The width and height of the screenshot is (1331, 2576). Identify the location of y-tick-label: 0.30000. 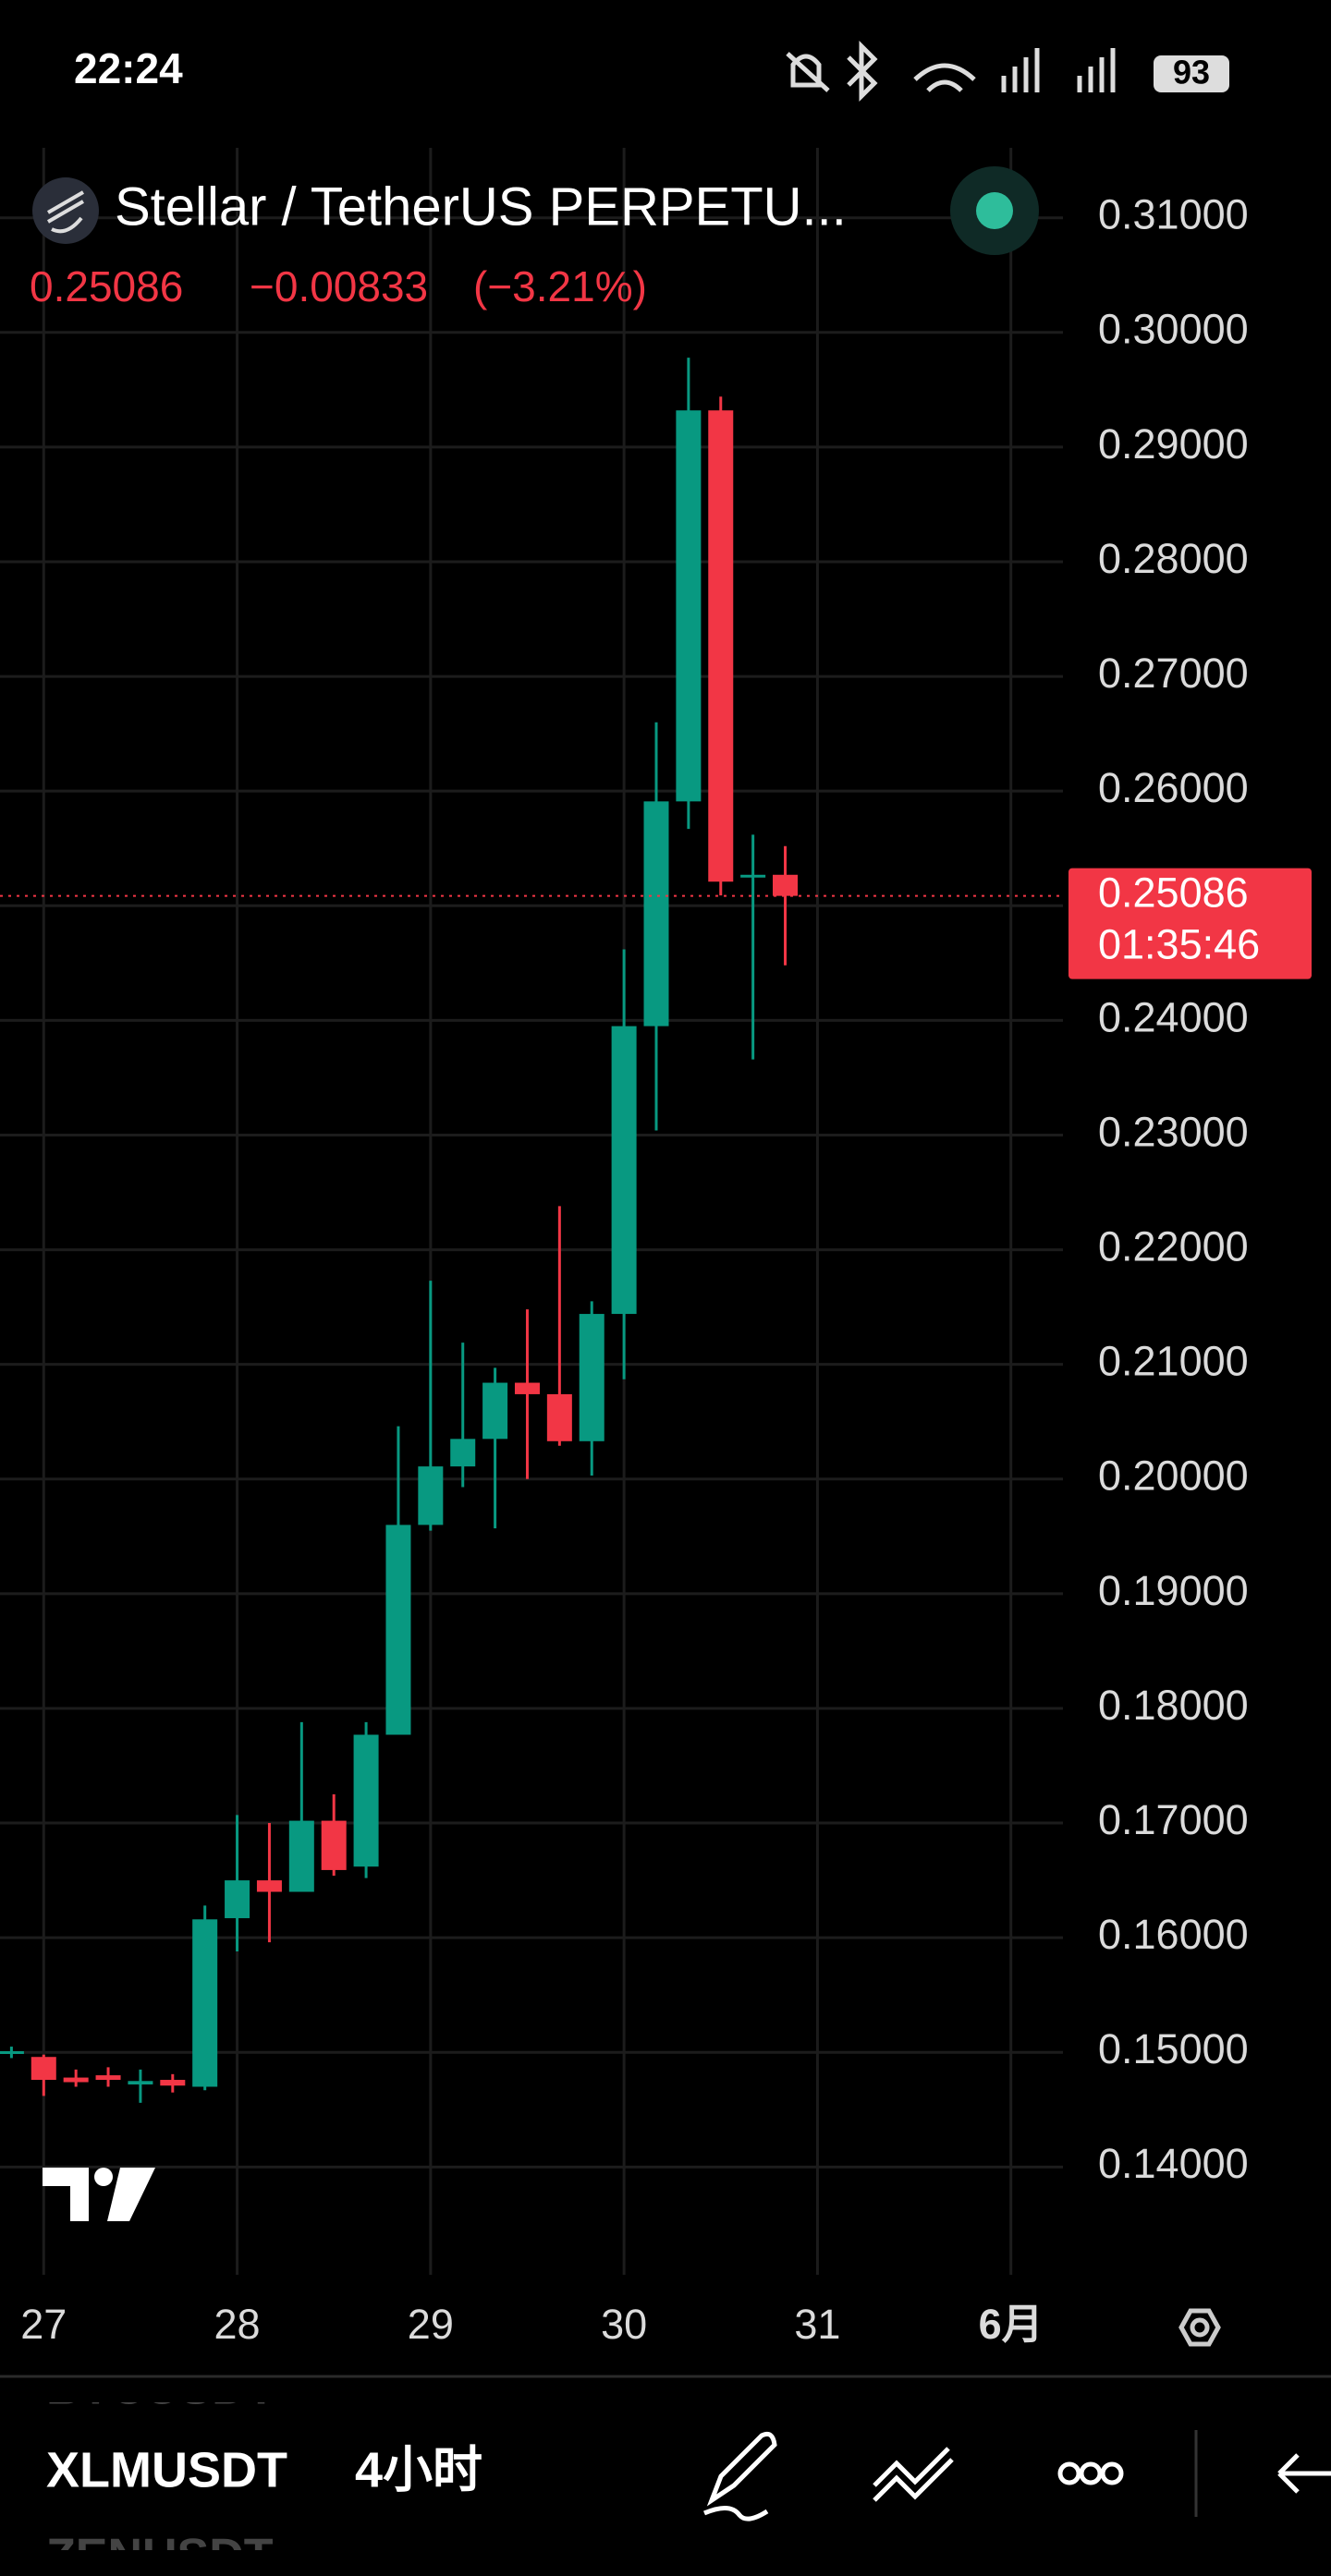
(1174, 329).